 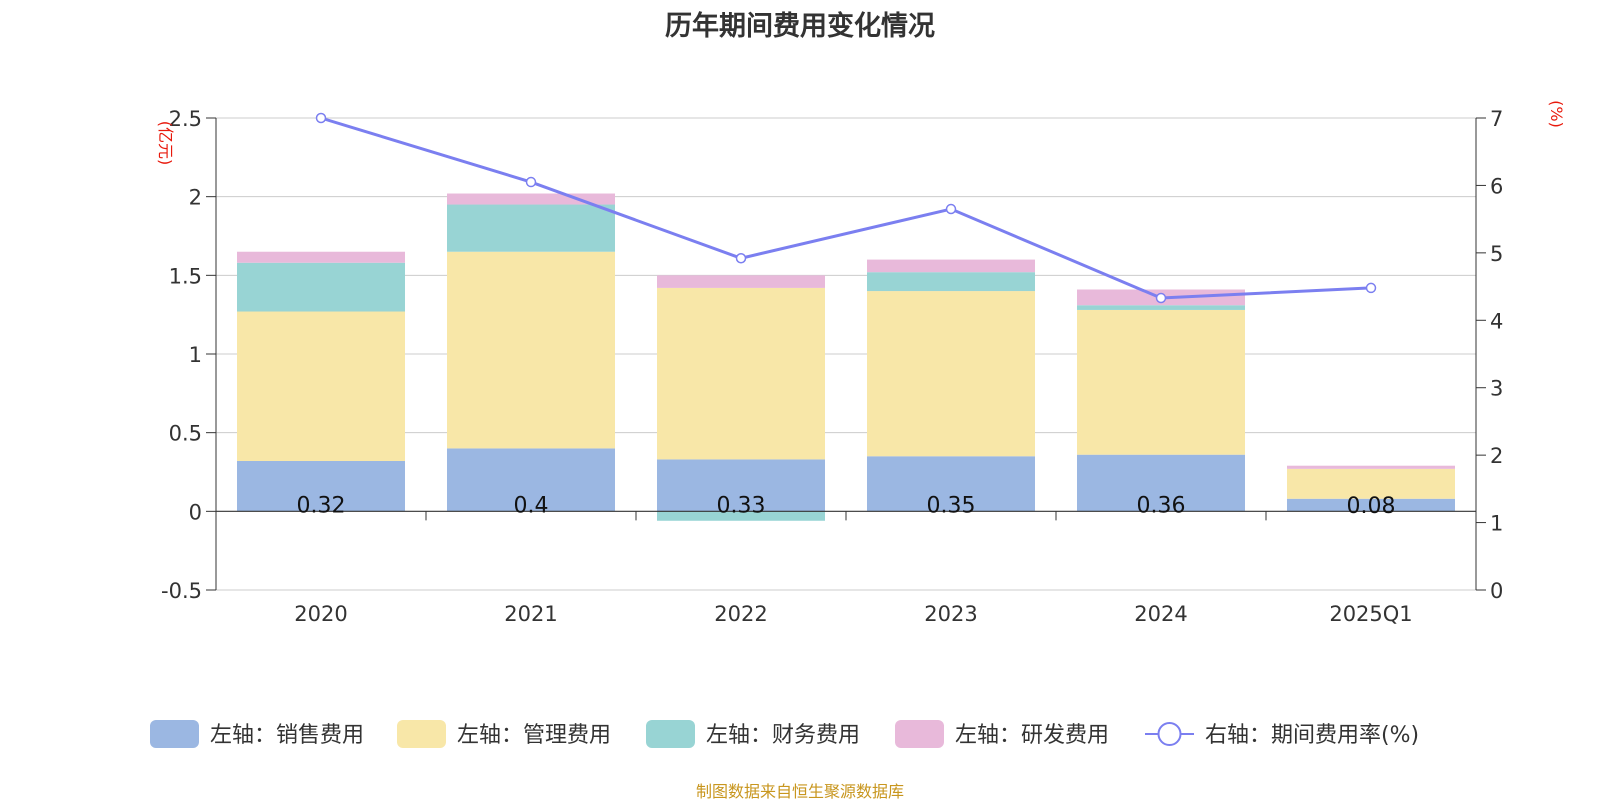 I want to click on left-tick-label: 1, so click(x=195, y=355).